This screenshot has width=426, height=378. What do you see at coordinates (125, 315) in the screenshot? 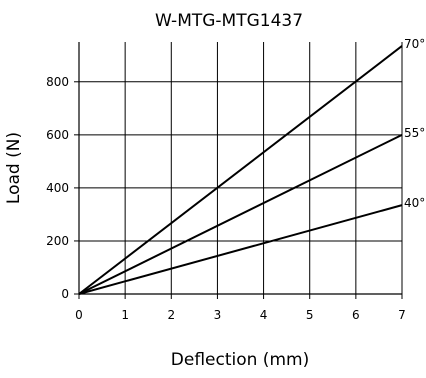
I see `x-tick-label-1: 1` at bounding box center [125, 315].